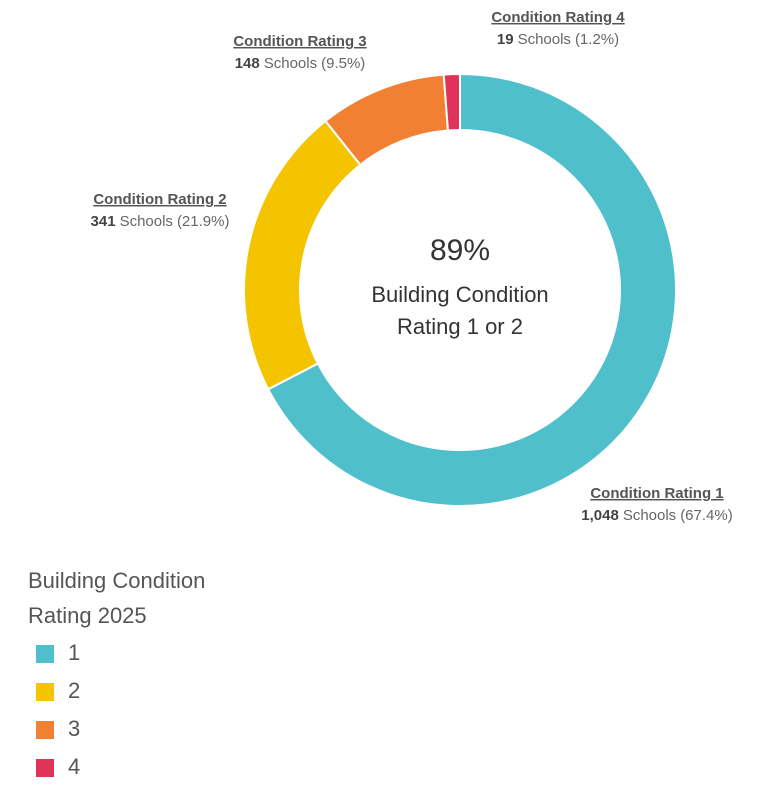 The height and width of the screenshot is (798, 765). What do you see at coordinates (116, 580) in the screenshot?
I see `legend-title: Building Condition` at bounding box center [116, 580].